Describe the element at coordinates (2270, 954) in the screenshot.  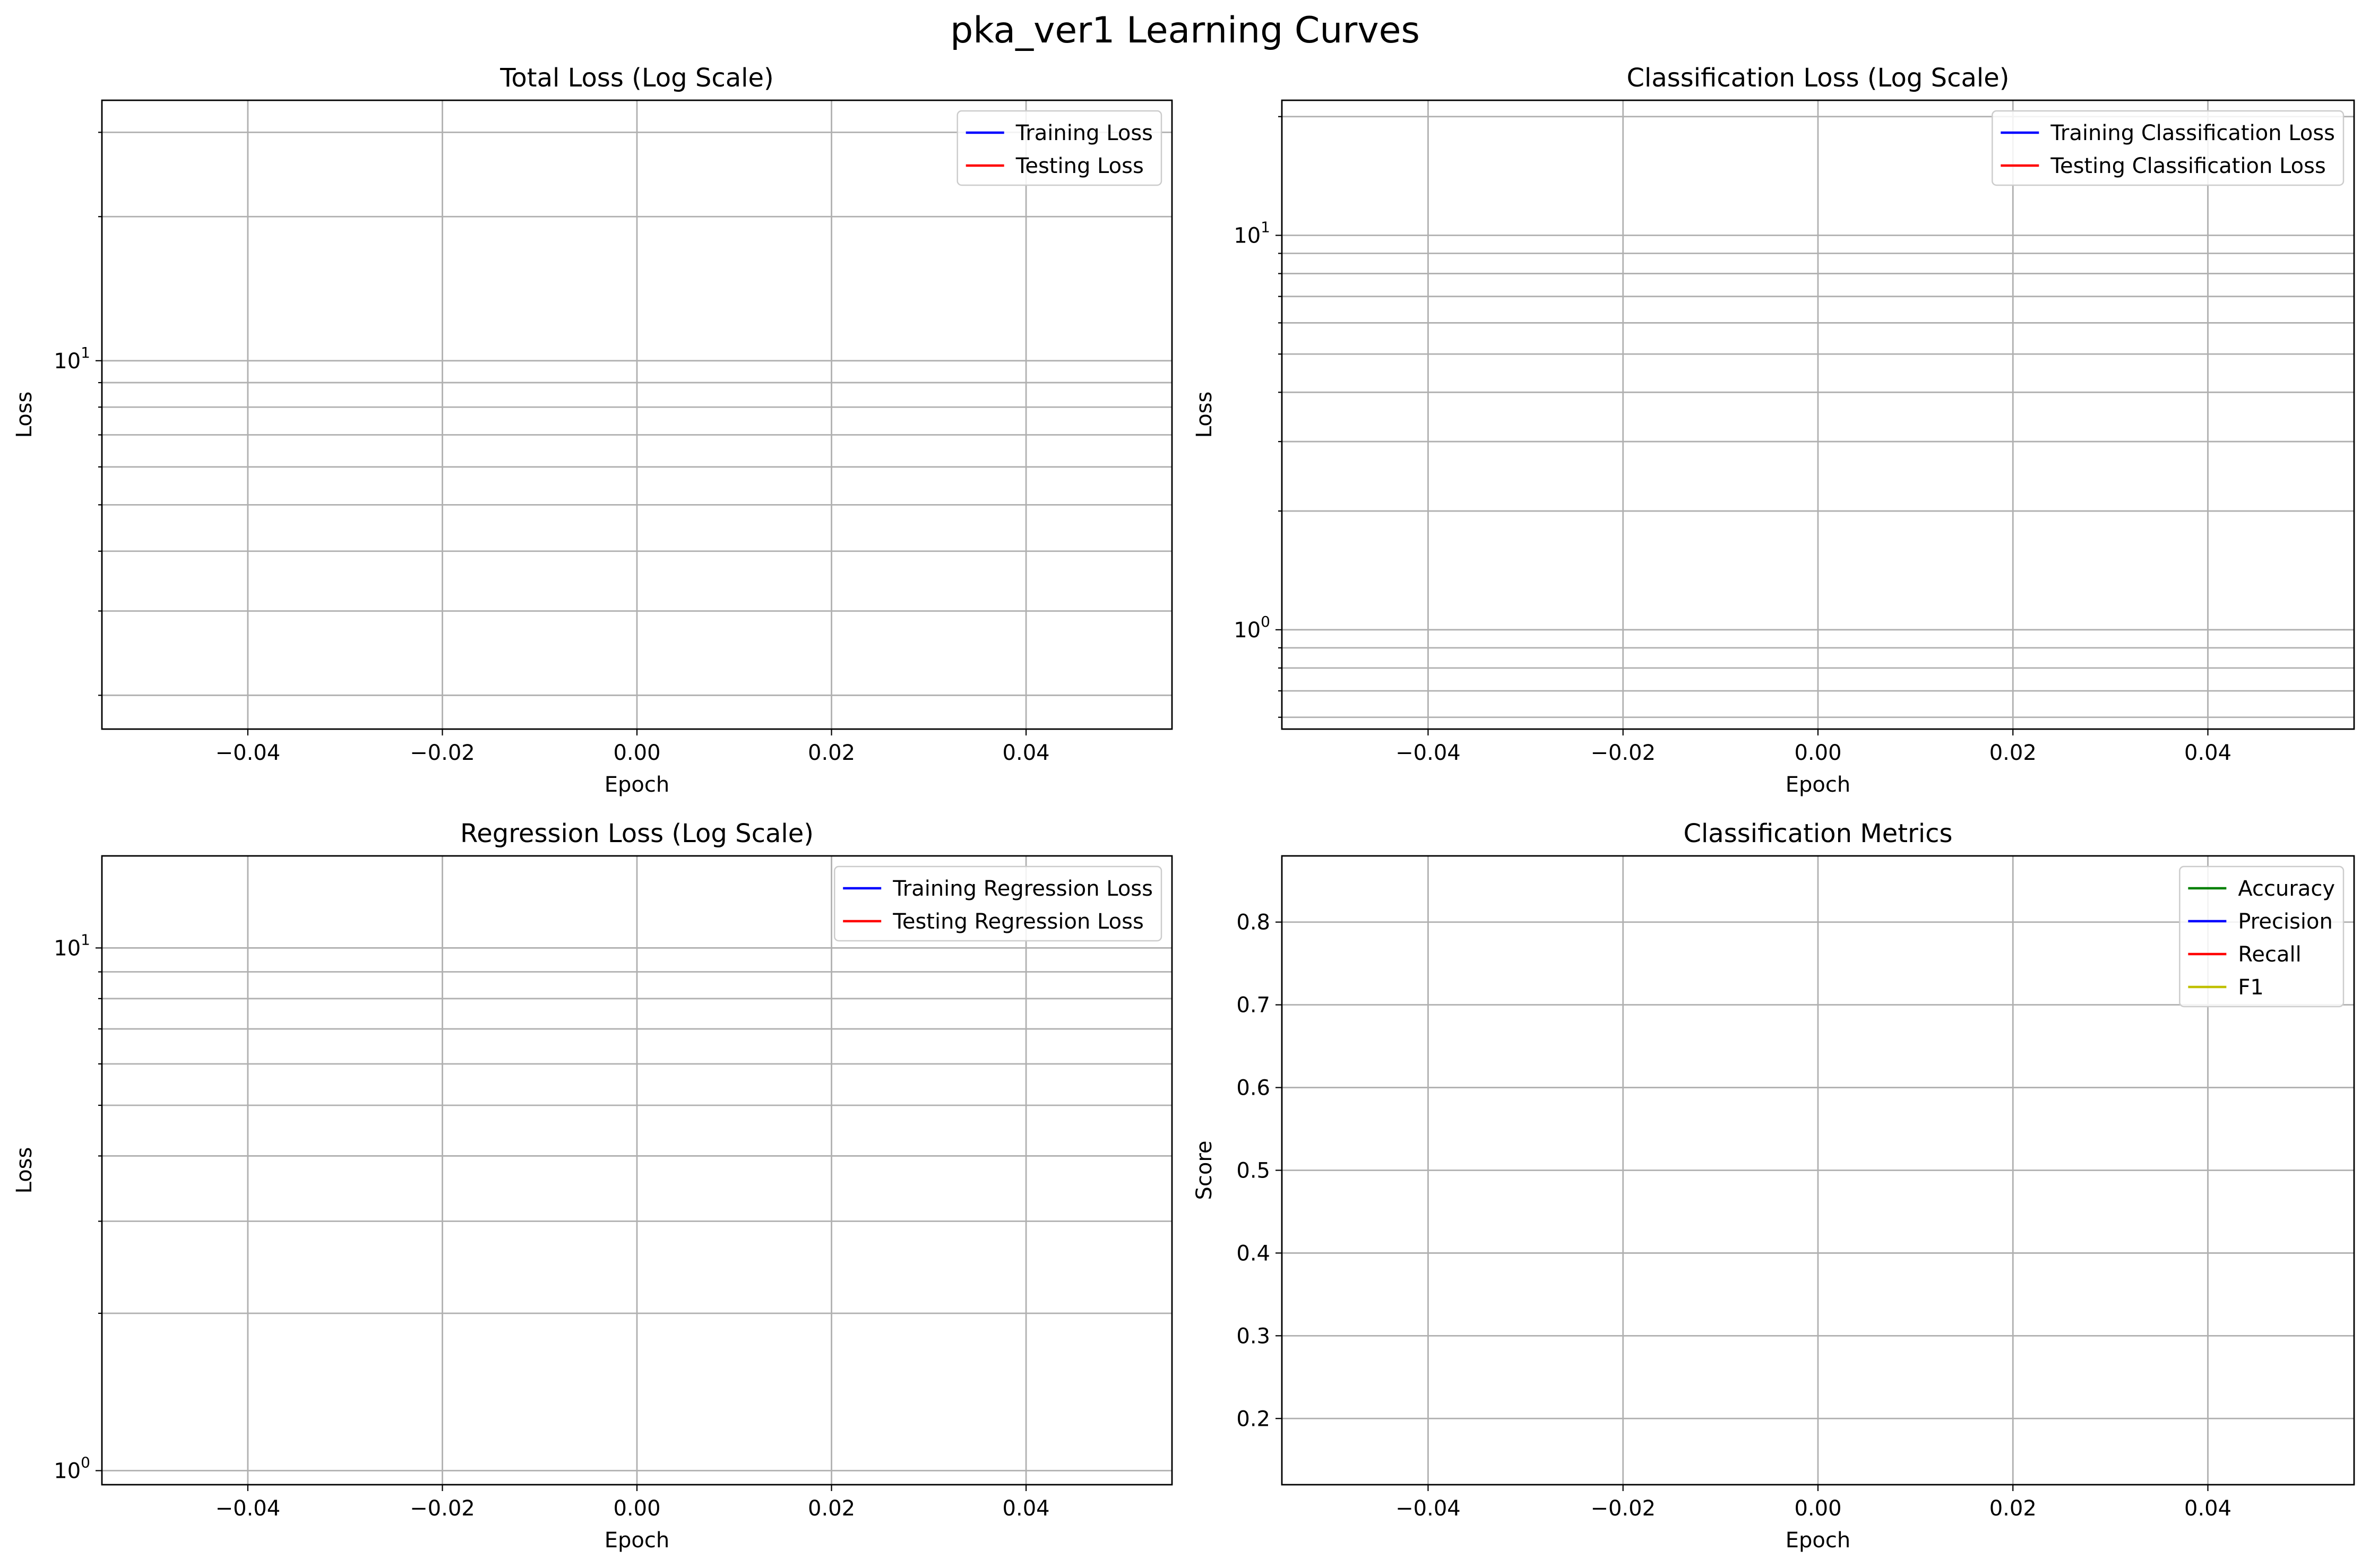
I see `legend-label-recall: Recall` at that location.